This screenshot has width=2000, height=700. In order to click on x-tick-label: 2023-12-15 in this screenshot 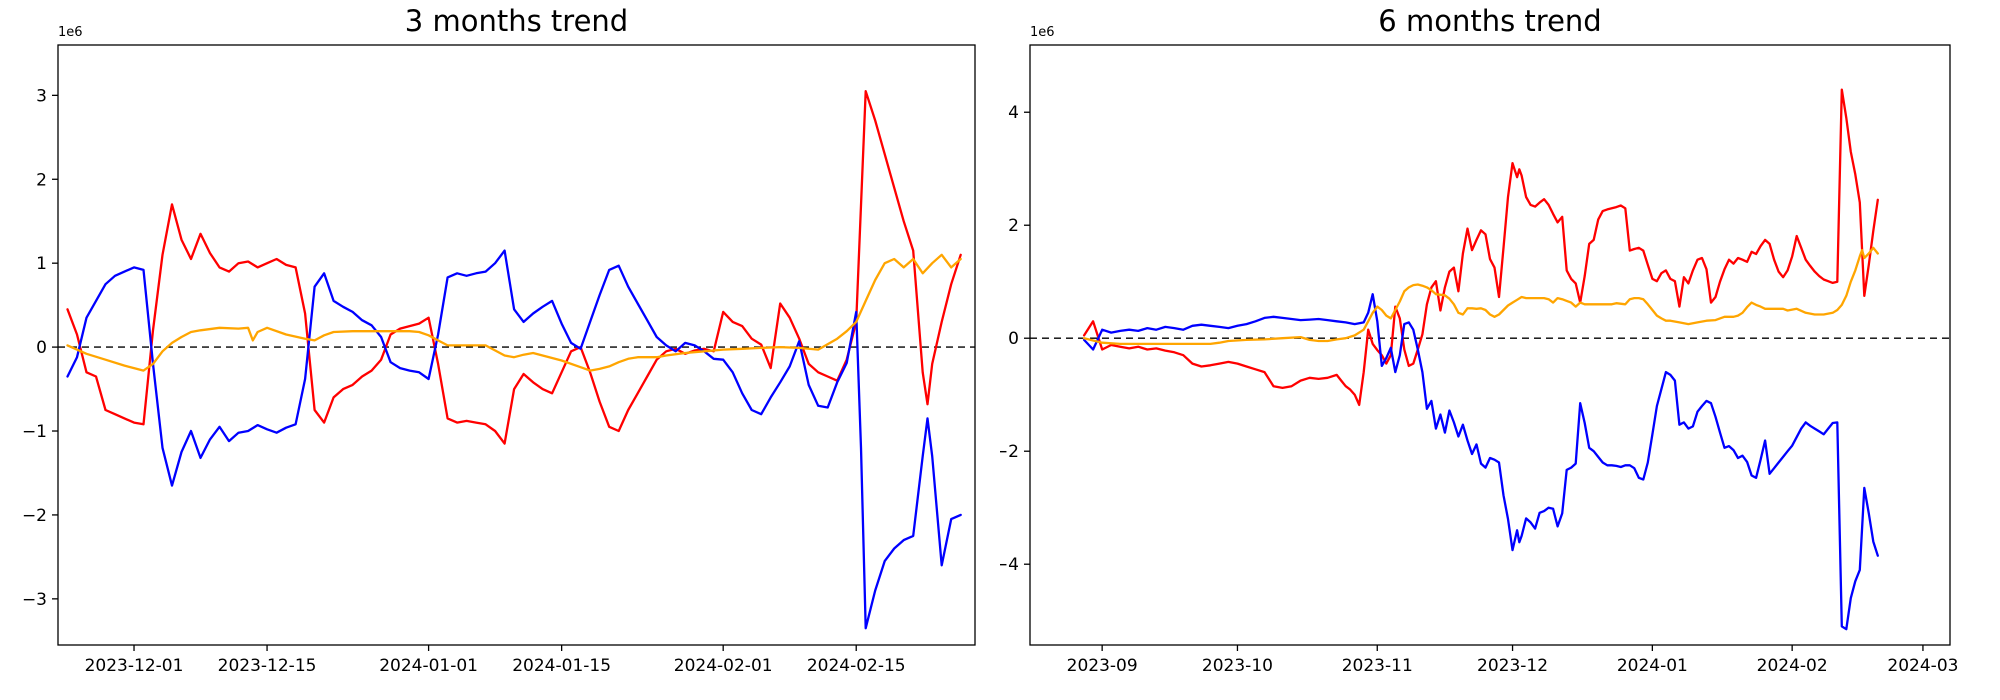, I will do `click(267, 666)`.